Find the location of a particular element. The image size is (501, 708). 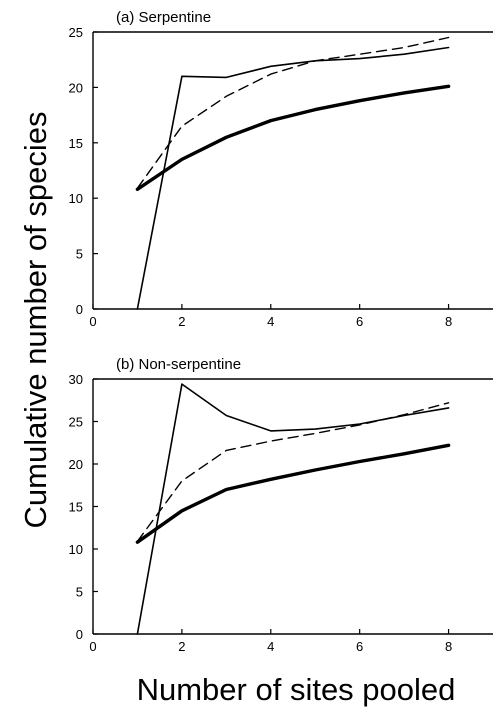

series-thick-solid-line-b is located at coordinates (293, 493).